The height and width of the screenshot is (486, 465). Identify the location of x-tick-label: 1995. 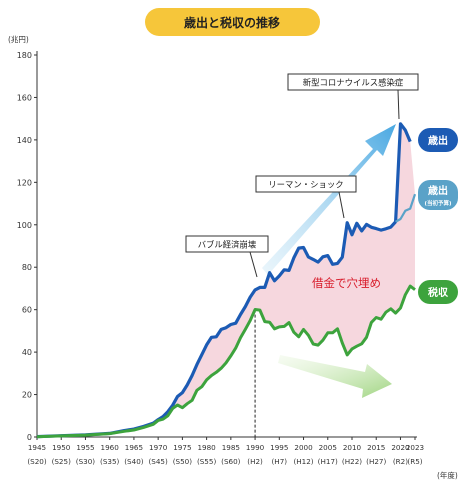
(279, 447).